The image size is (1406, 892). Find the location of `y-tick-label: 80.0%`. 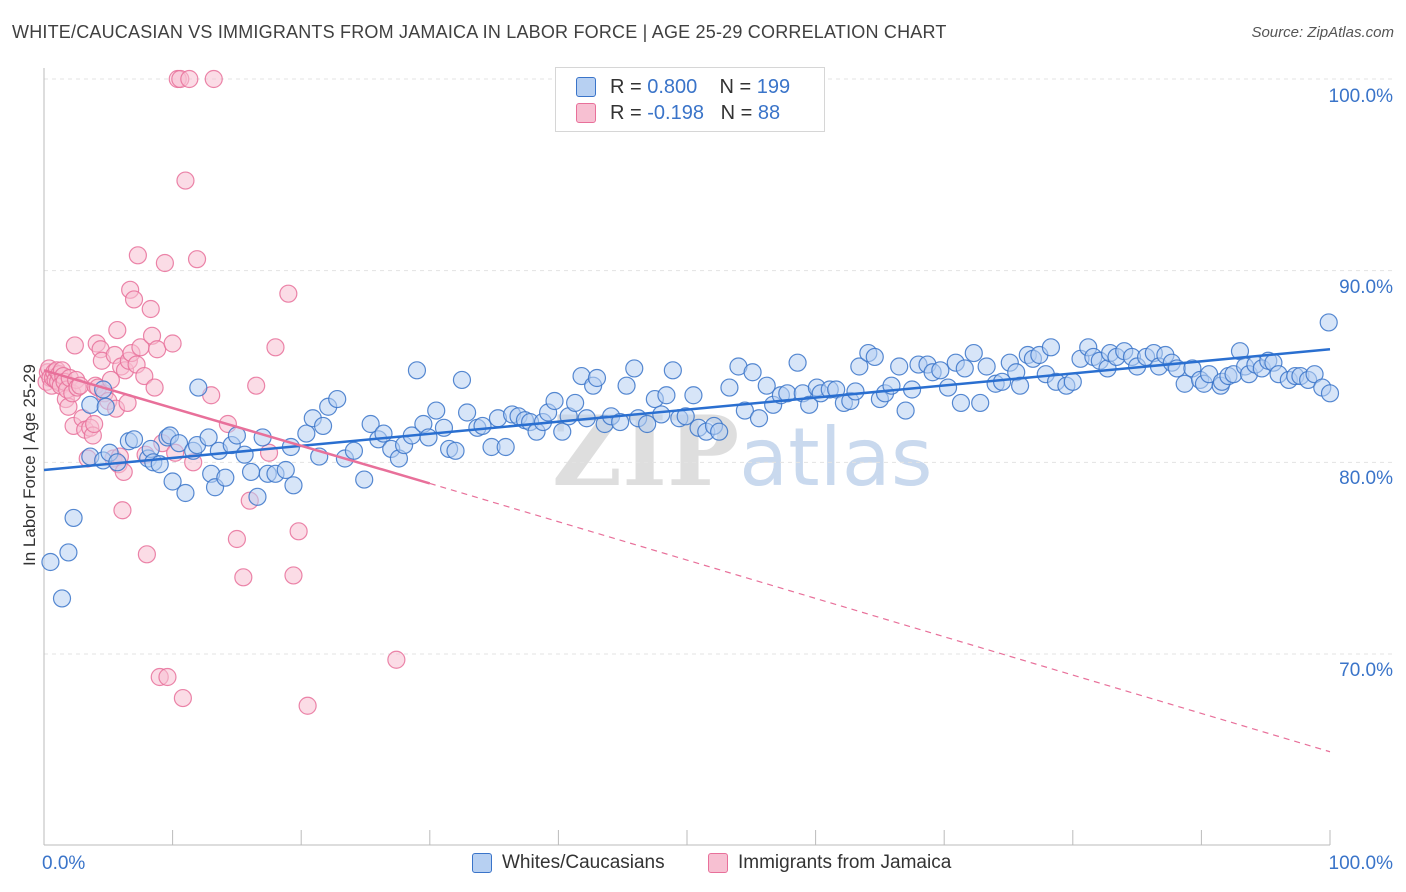

y-tick-label: 80.0% is located at coordinates (1366, 478).